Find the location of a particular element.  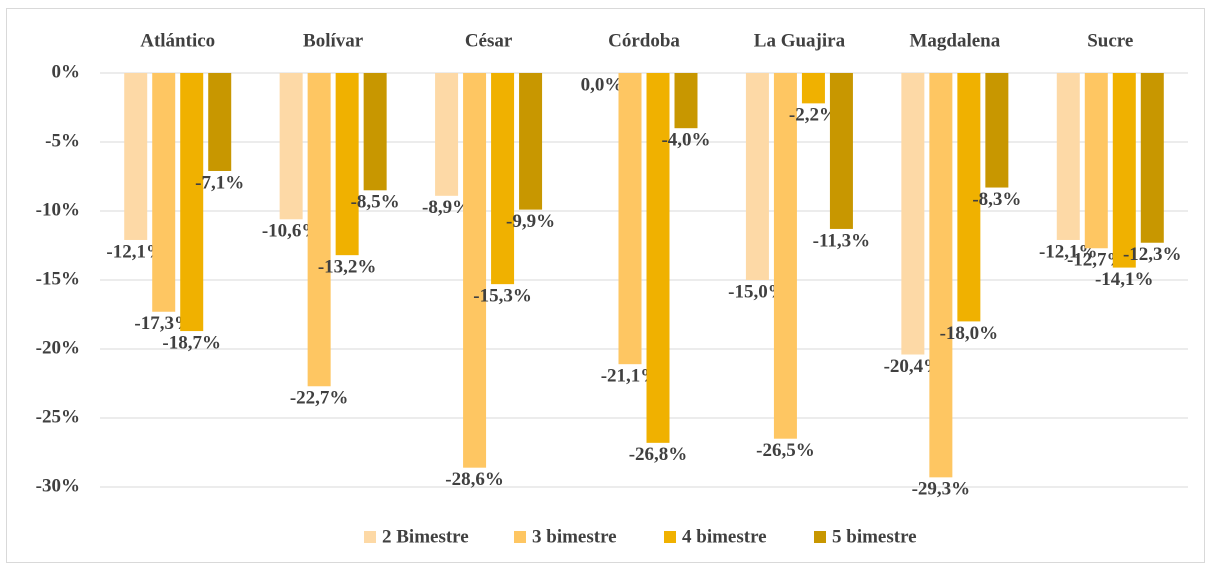

data-label: -13,2% is located at coordinates (347, 267).